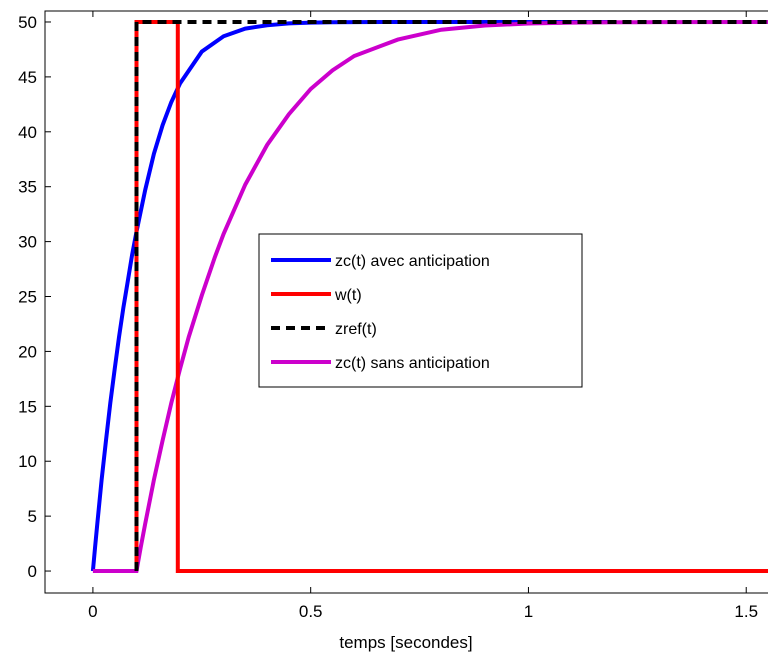  I want to click on y-tick-label: 15, so click(27, 406).